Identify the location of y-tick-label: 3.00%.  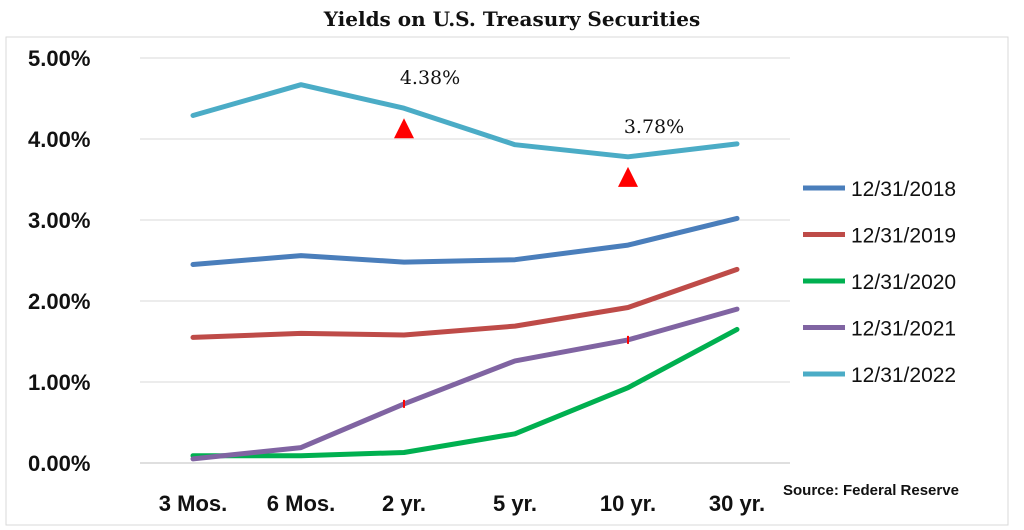
(59, 220).